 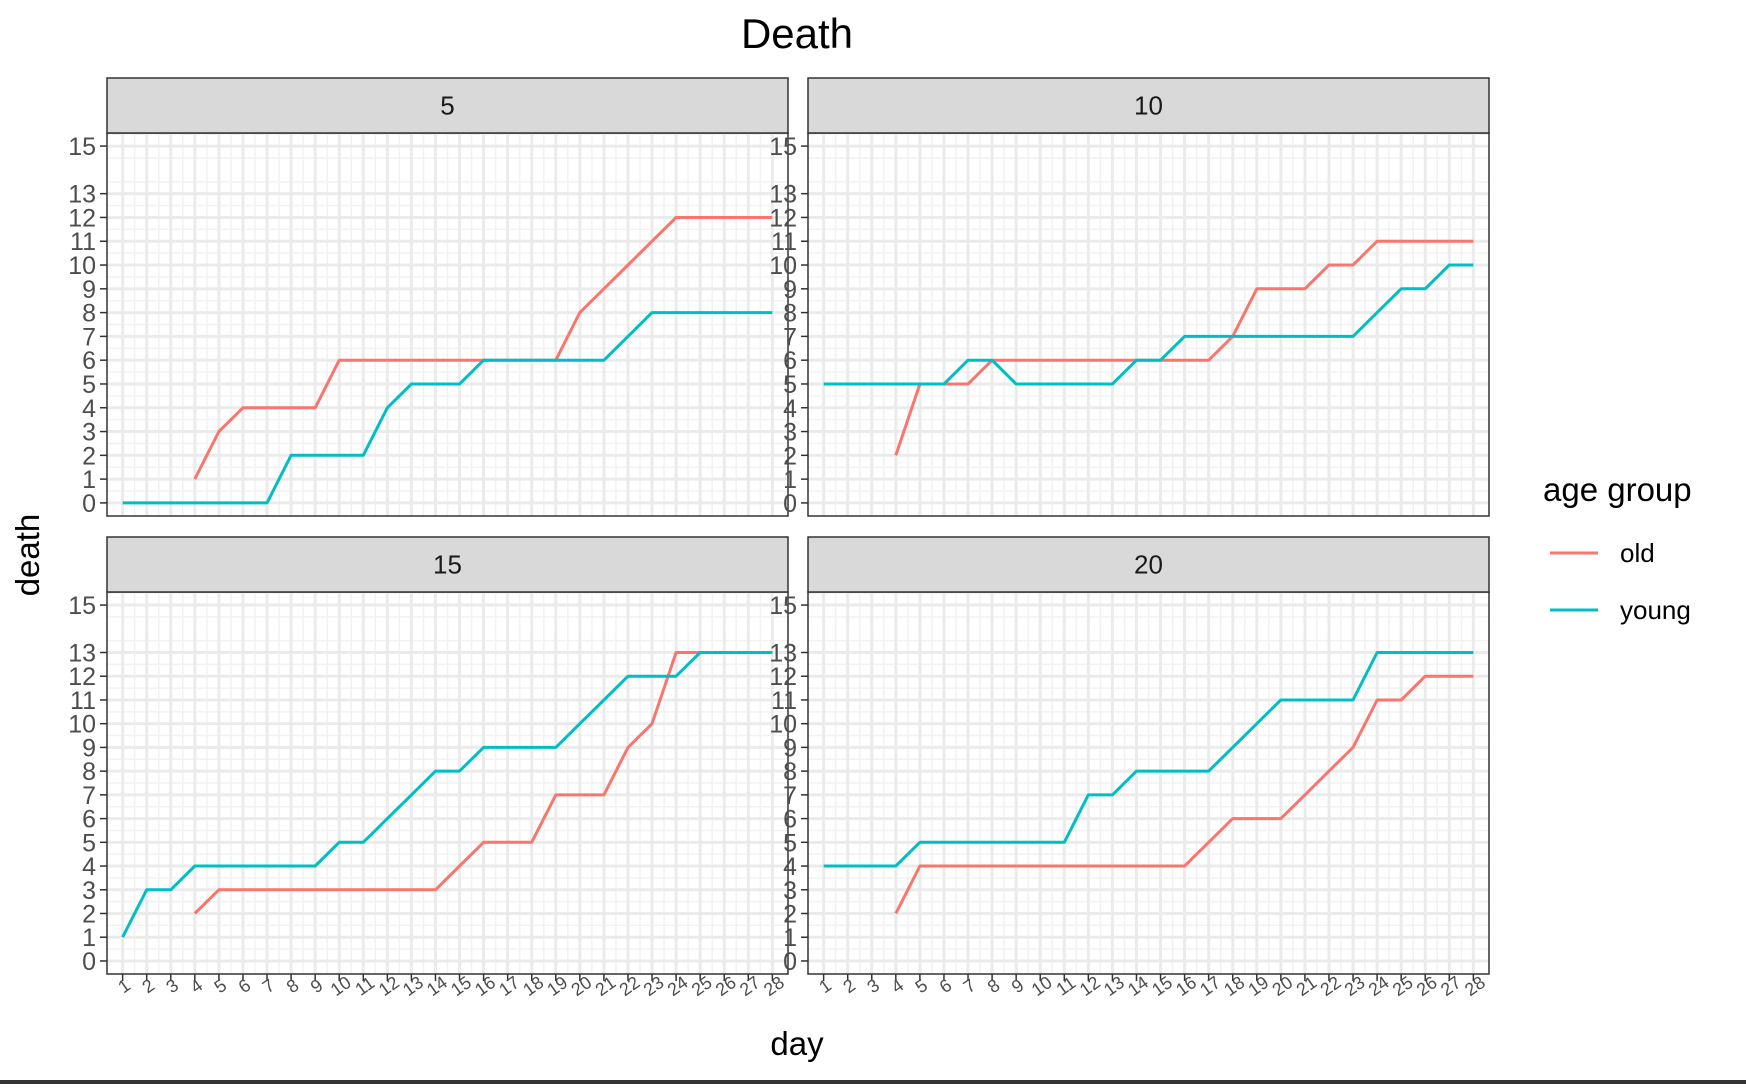 I want to click on legend: age group old young, so click(x=1617, y=548).